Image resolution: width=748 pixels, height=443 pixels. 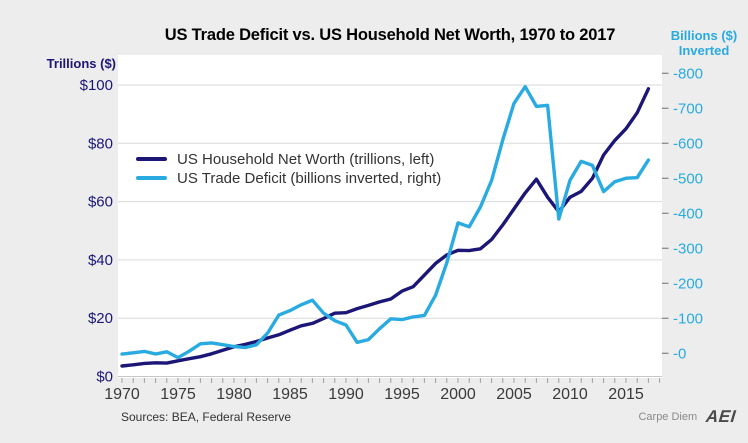 I want to click on x-axis-label: 2005, so click(x=514, y=394).